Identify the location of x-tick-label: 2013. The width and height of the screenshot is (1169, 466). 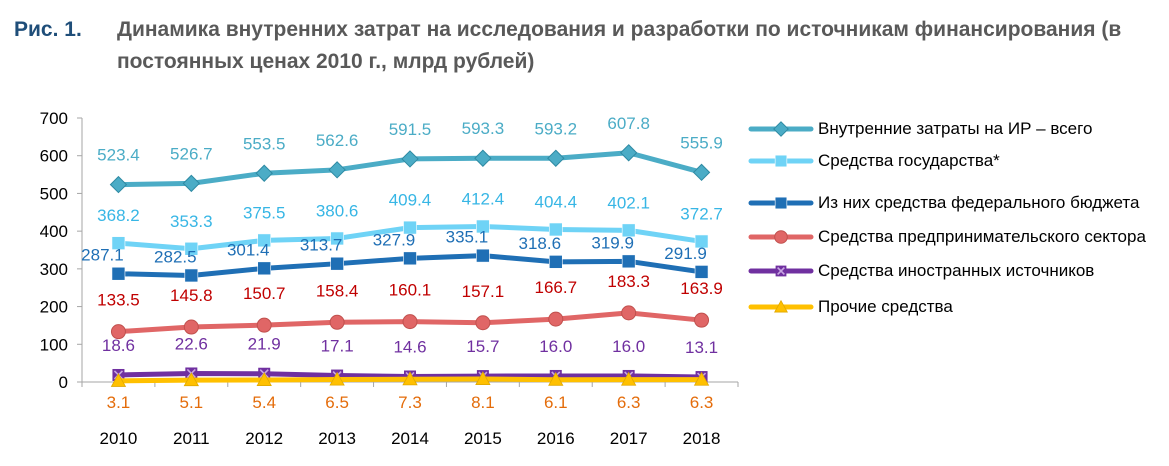
(337, 438).